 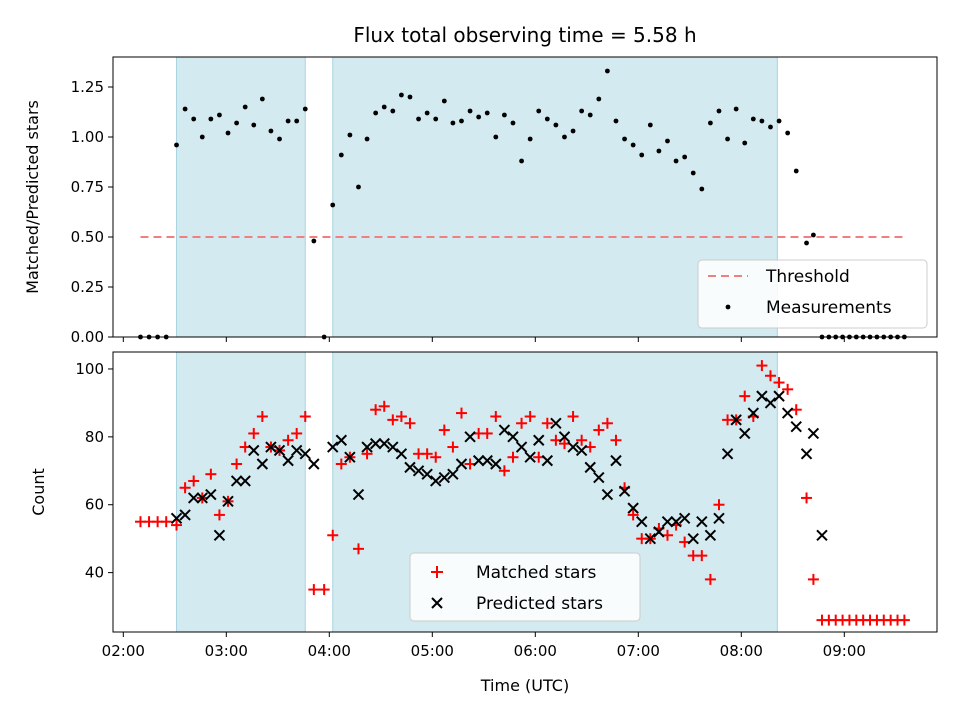 I want to click on top-legend-box, so click(x=812, y=294).